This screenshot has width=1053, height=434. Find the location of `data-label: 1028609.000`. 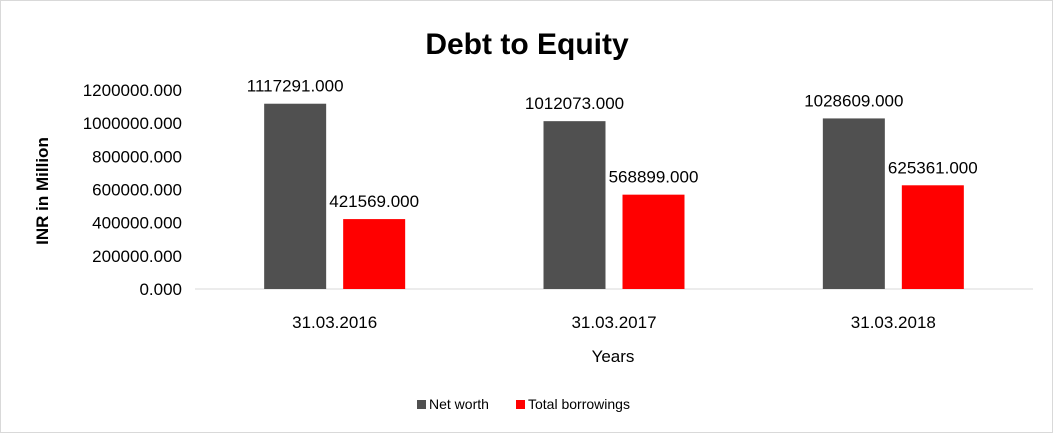

data-label: 1028609.000 is located at coordinates (853, 100).